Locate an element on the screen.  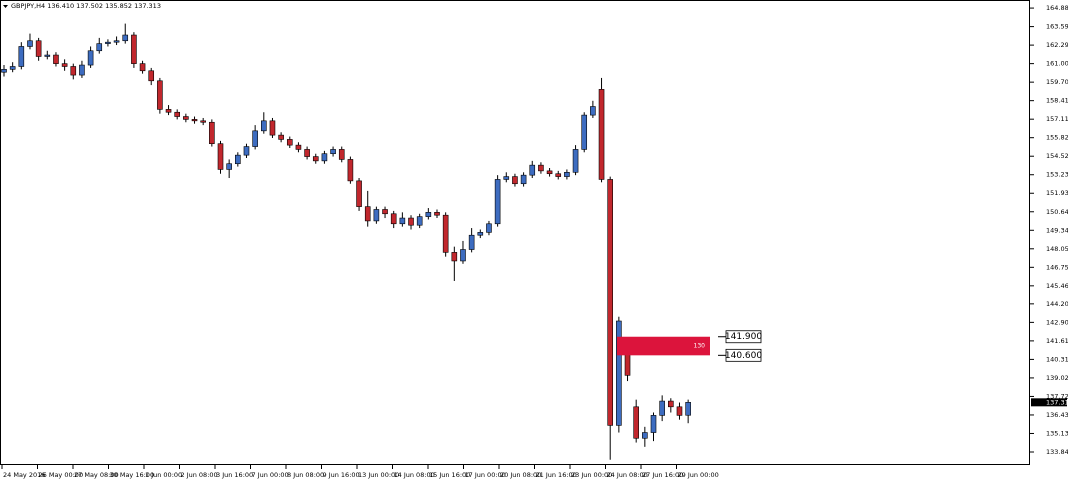
y-tick-label: 163.590 is located at coordinates (1057, 27).